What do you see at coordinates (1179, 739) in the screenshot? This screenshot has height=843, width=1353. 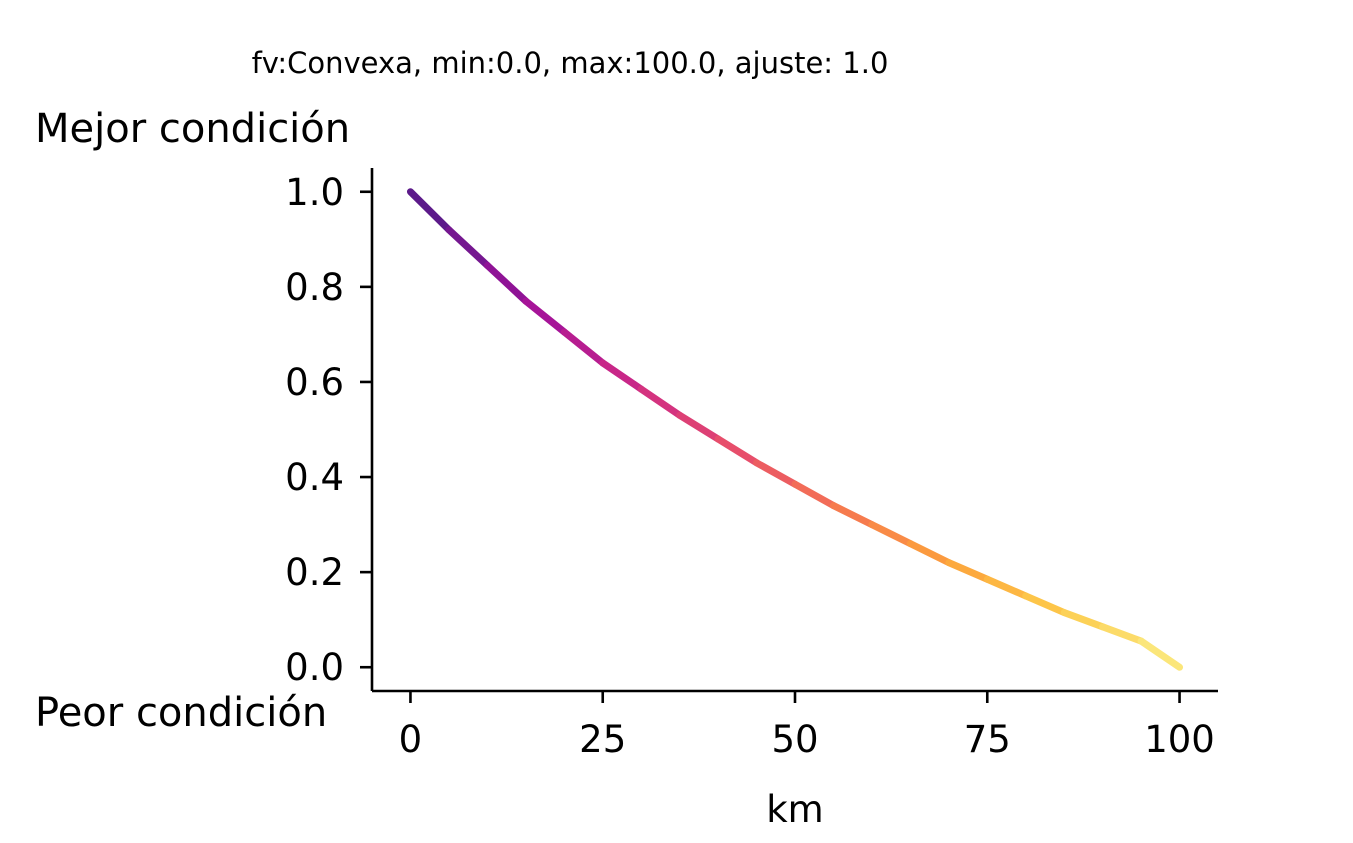 I see `x-tick-label: 100` at bounding box center [1179, 739].